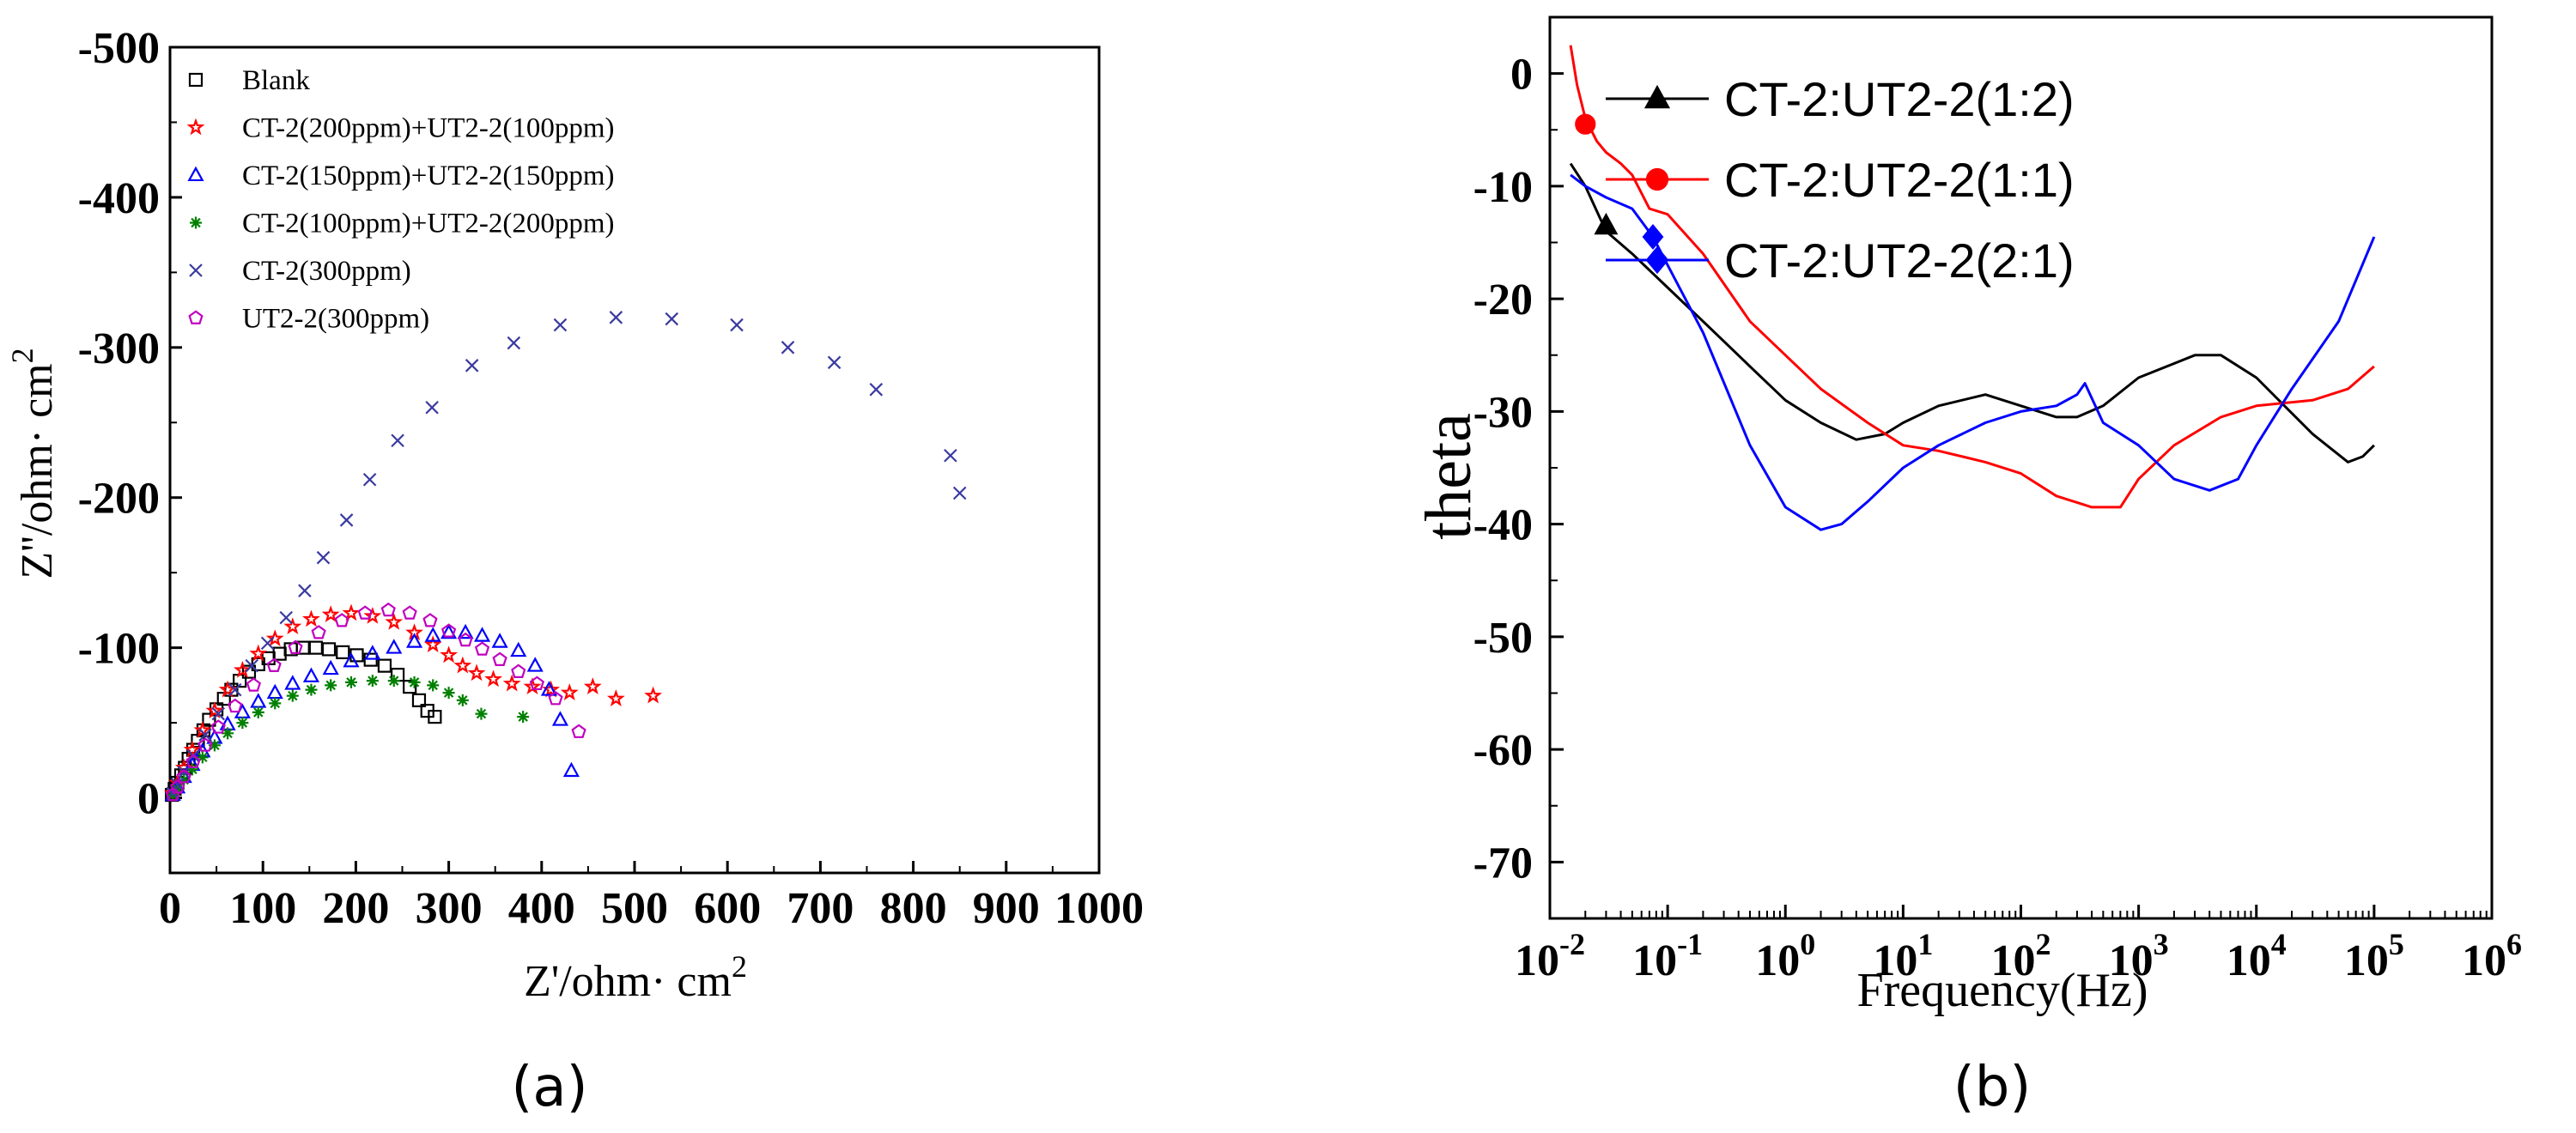 The height and width of the screenshot is (1133, 2576). What do you see at coordinates (326, 271) in the screenshot?
I see `legend-label: CT-2(300ppm)` at bounding box center [326, 271].